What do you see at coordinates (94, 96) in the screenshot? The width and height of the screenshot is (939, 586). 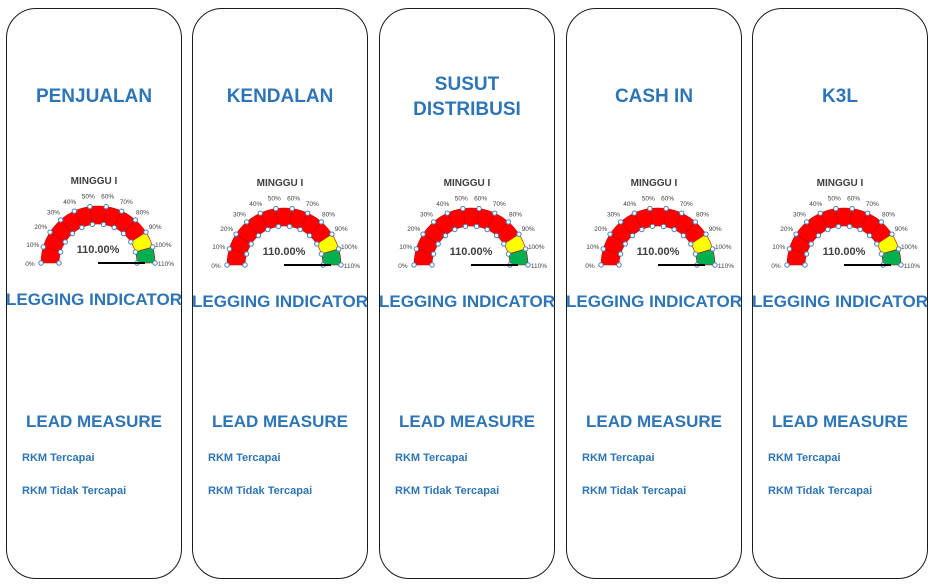 I see `panel-title: PENJUALAN` at bounding box center [94, 96].